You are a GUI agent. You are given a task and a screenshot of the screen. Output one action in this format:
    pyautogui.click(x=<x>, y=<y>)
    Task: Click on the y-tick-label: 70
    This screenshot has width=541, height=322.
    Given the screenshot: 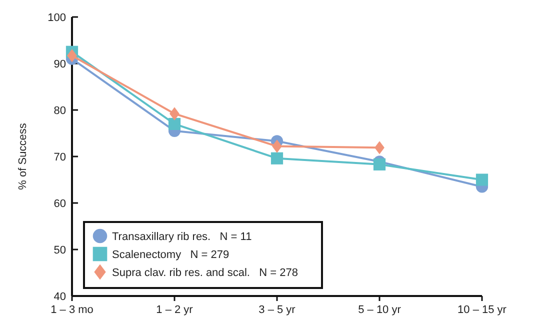 What is the action you would take?
    pyautogui.click(x=60, y=157)
    